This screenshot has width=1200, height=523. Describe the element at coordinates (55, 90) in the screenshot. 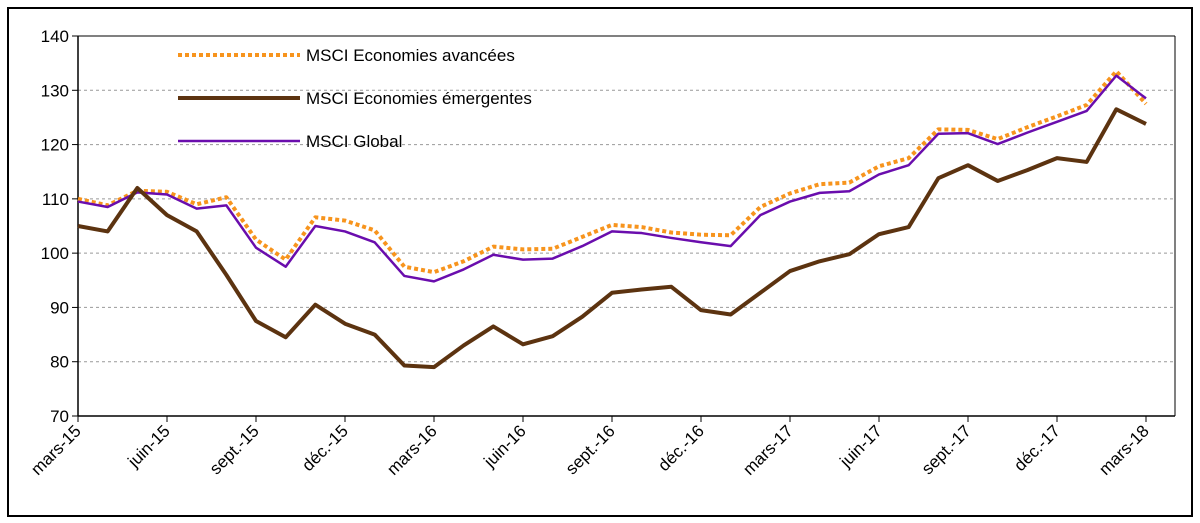

I see `y-tick-label: 130` at that location.